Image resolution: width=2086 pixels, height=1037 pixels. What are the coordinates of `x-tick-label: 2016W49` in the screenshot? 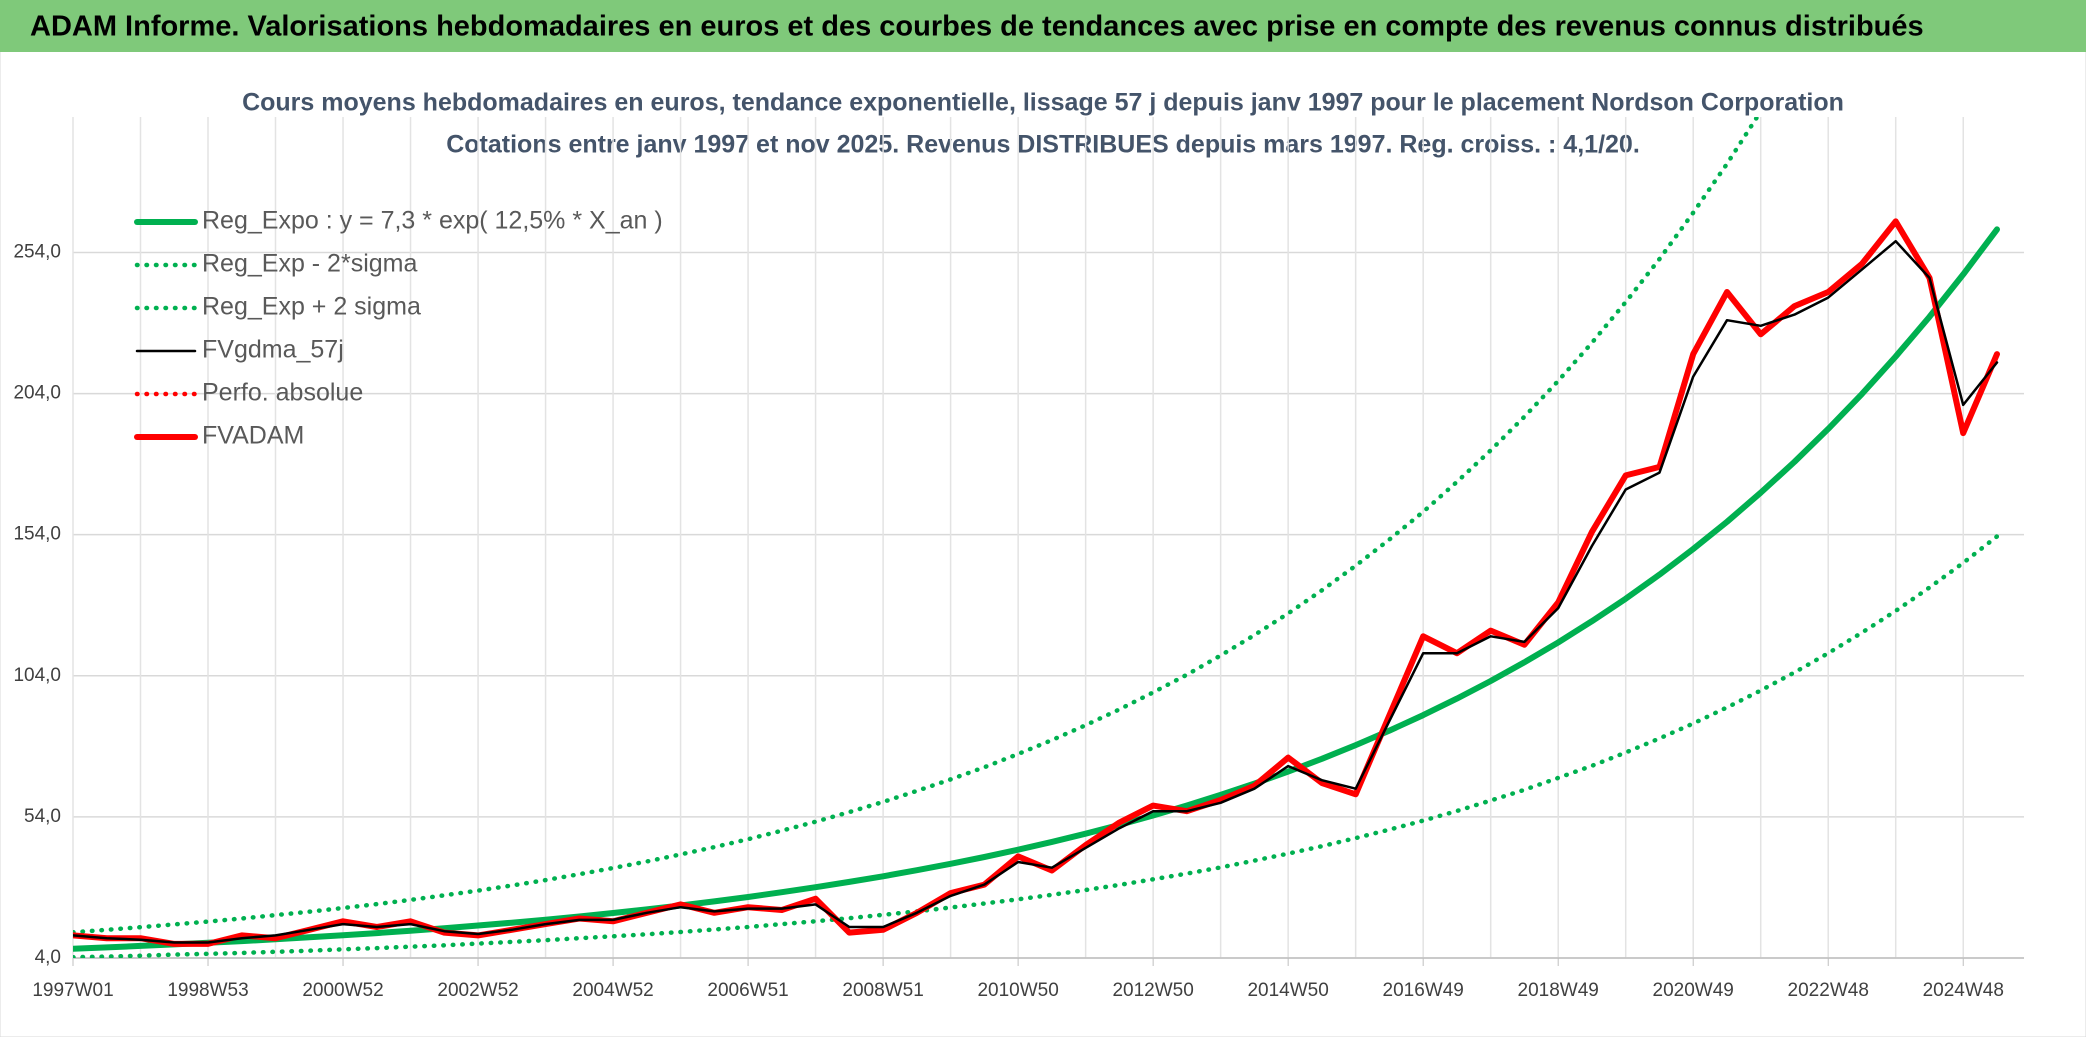 It's located at (1423, 990).